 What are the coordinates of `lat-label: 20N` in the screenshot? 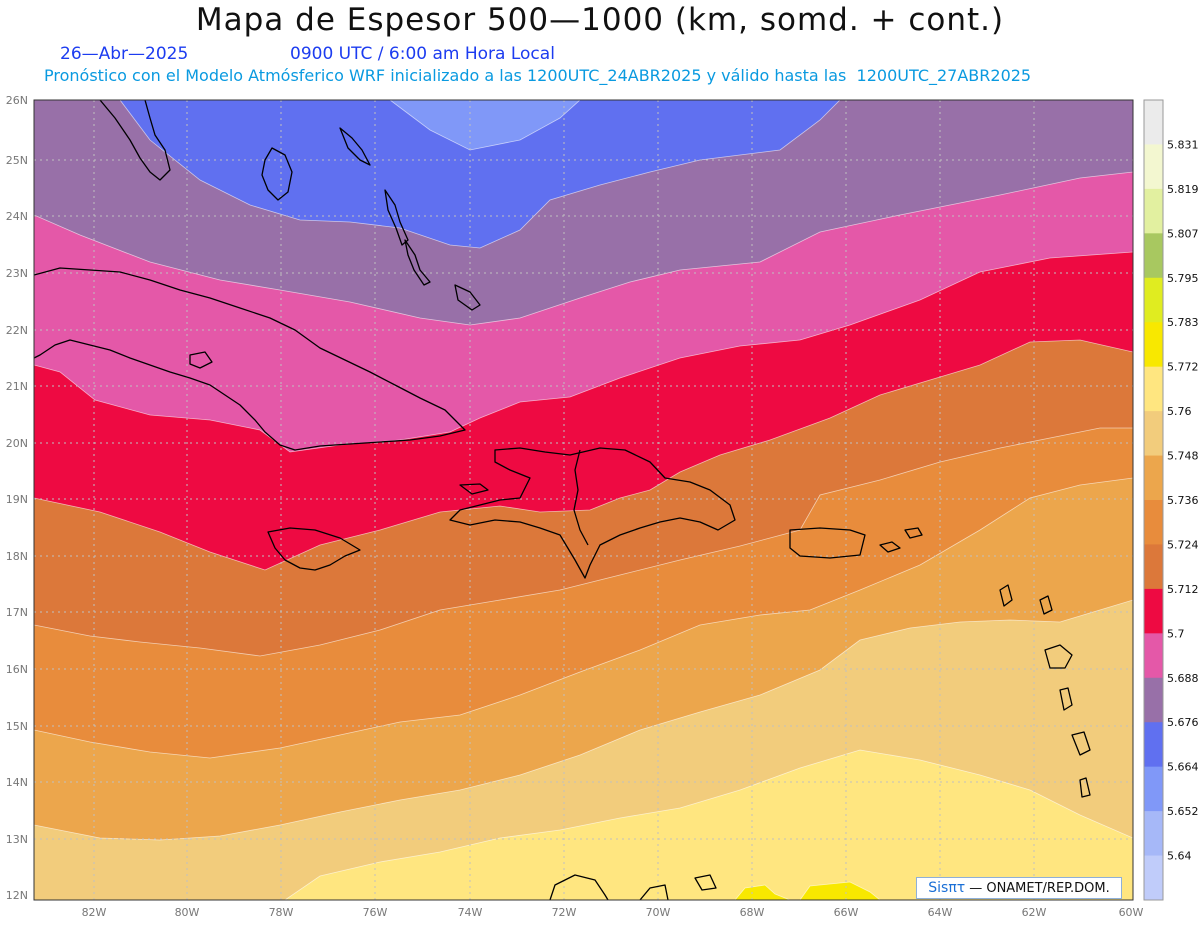 It's located at (17, 443).